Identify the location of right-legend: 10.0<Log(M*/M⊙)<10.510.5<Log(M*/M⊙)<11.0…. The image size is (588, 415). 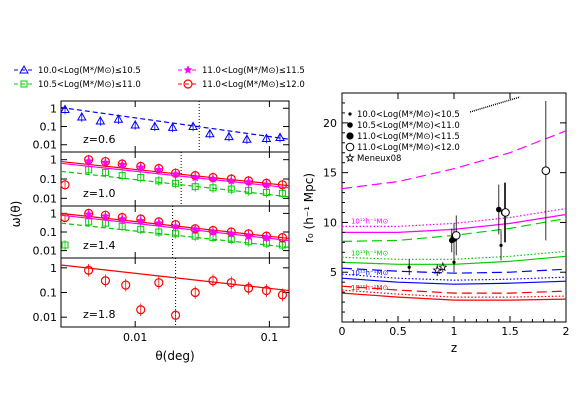
(433, 130).